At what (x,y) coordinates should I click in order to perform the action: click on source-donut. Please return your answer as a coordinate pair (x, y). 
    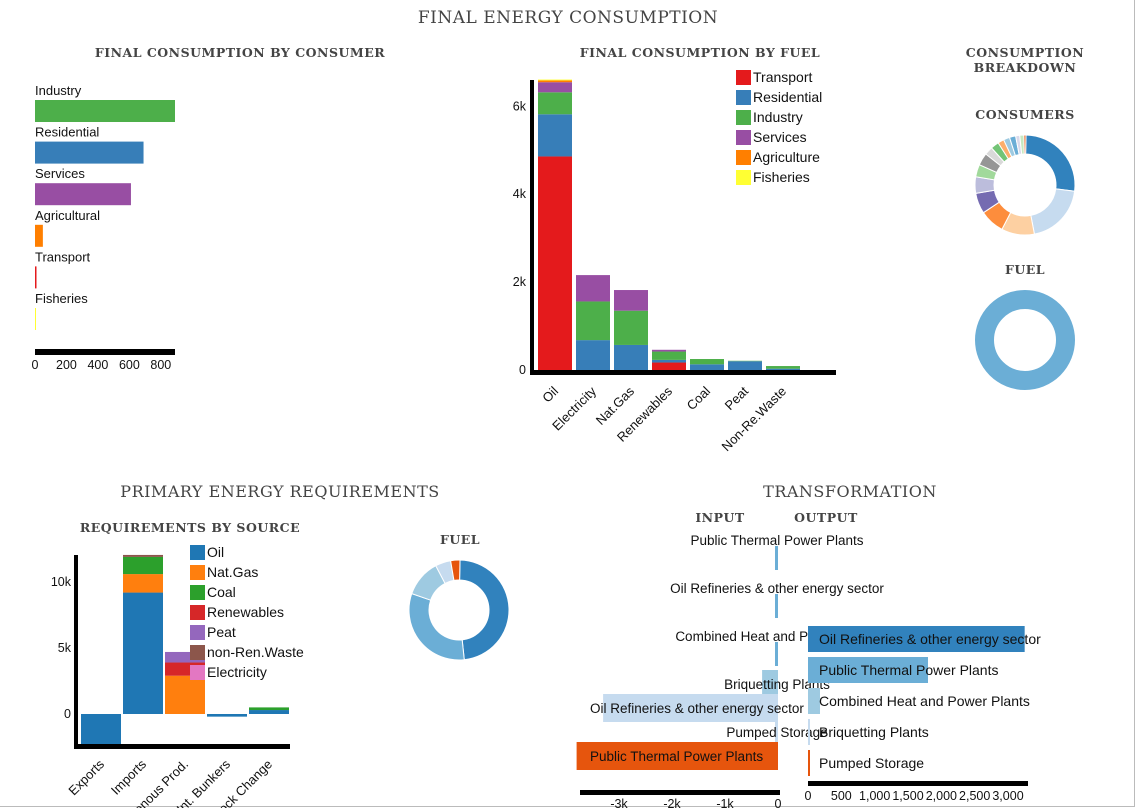
    Looking at the image, I should click on (459, 610).